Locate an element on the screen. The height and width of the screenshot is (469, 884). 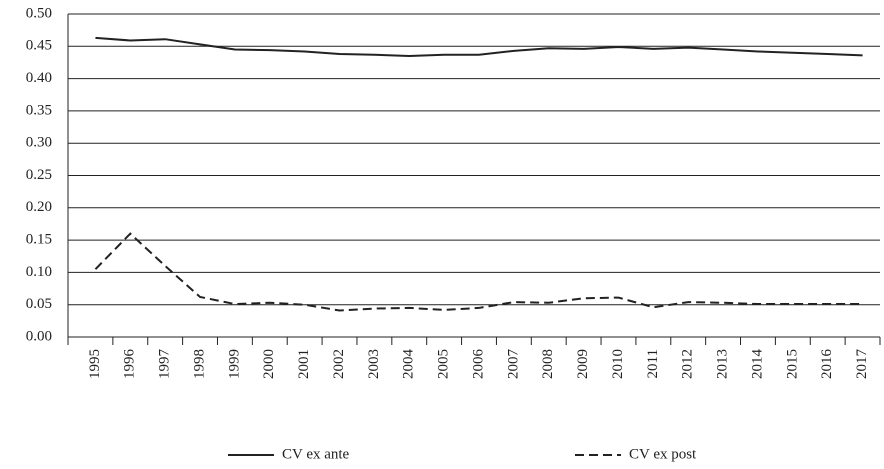
x-tick-label: 2010 is located at coordinates (618, 364).